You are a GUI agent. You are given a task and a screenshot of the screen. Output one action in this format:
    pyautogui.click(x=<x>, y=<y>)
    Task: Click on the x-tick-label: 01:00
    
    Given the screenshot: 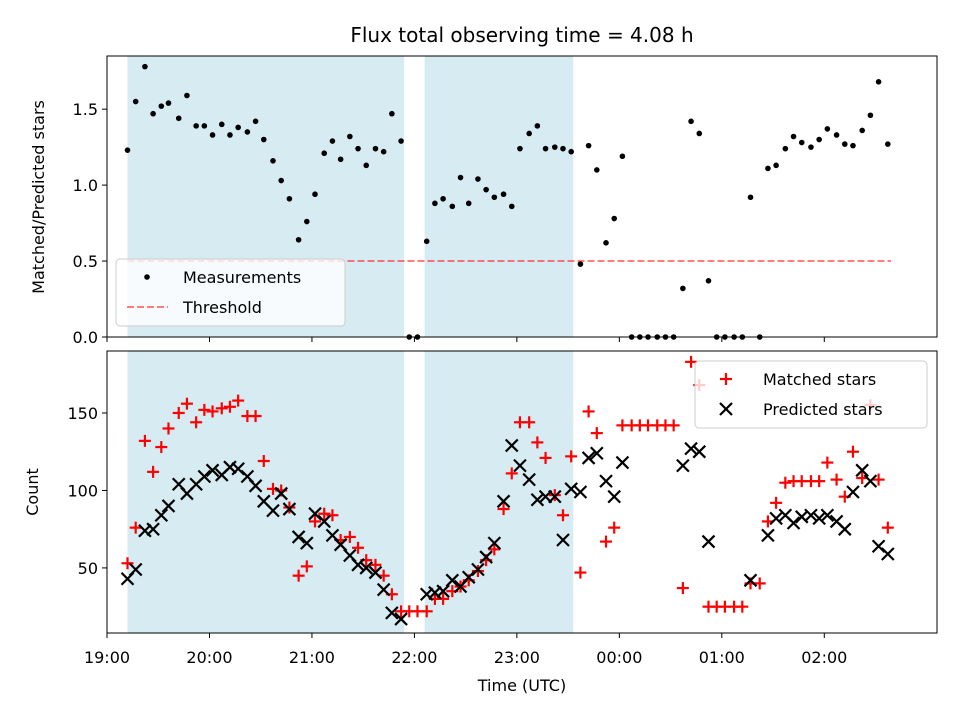 What is the action you would take?
    pyautogui.click(x=722, y=657)
    